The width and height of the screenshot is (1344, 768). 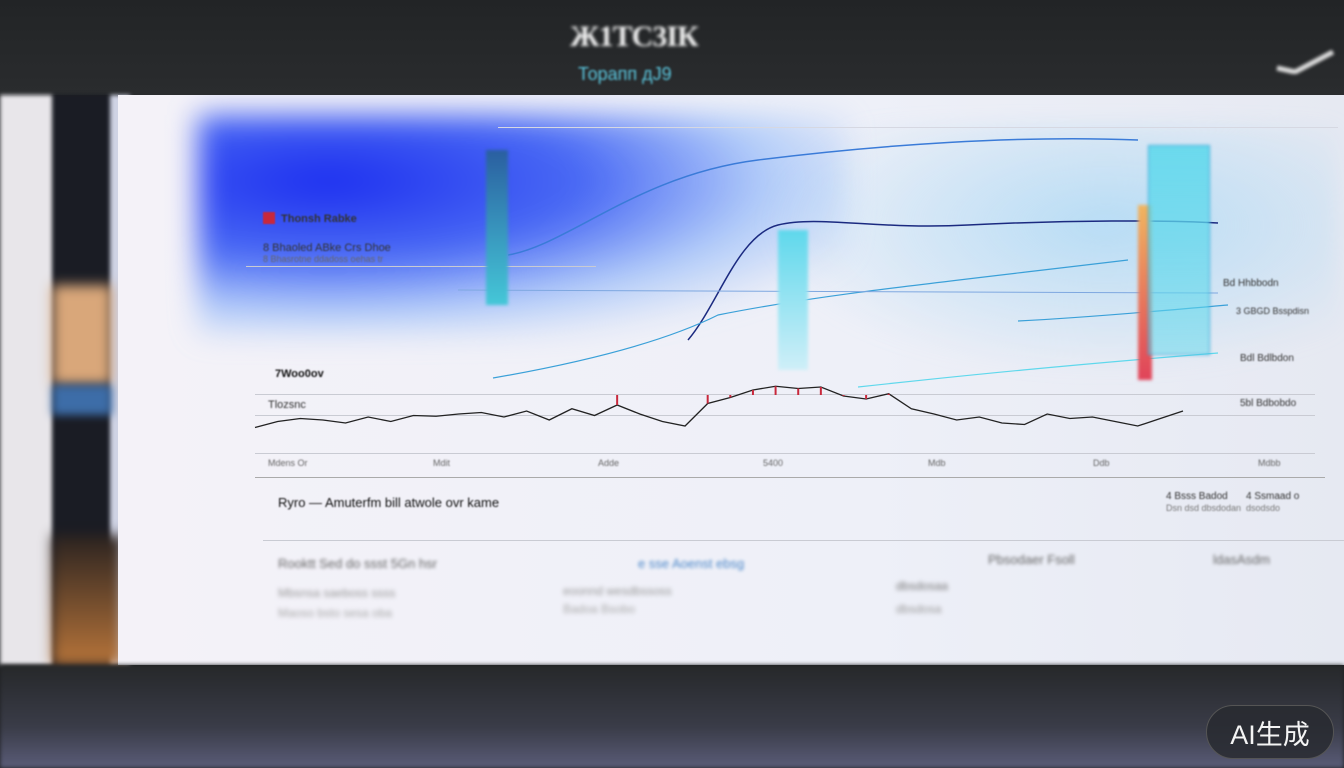 I want to click on x-tick-label: Mdens Or, so click(x=288, y=463).